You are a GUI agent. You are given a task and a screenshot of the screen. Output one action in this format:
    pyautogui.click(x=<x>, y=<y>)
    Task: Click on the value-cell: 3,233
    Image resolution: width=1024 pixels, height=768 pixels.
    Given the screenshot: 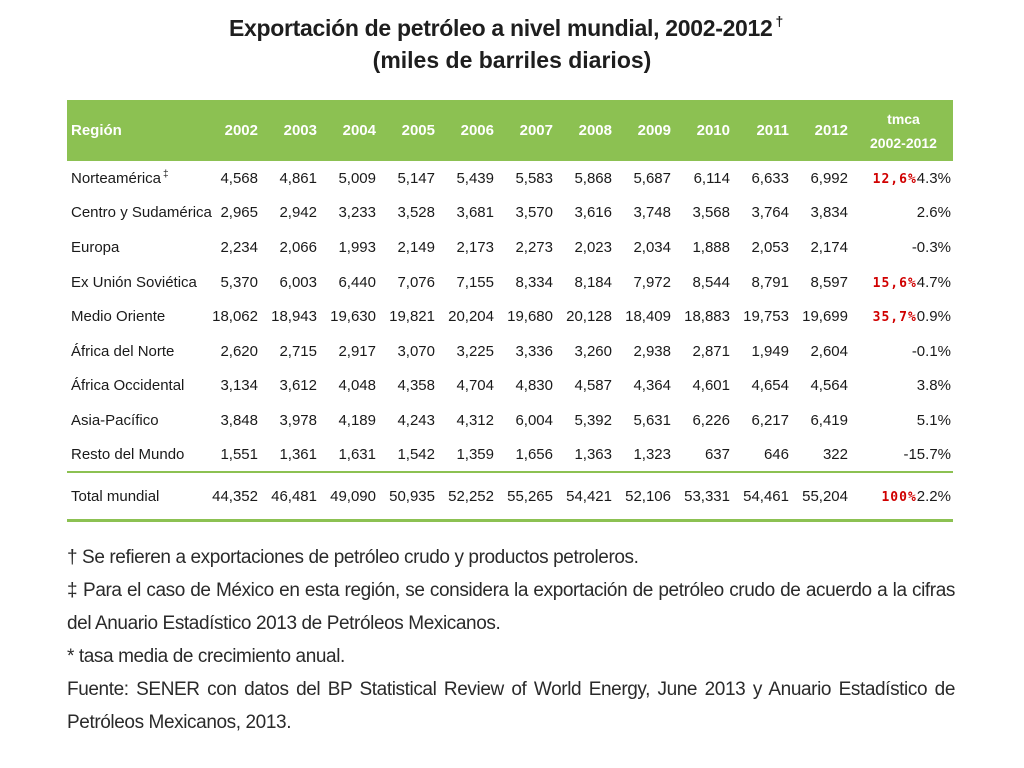 What is the action you would take?
    pyautogui.click(x=357, y=213)
    